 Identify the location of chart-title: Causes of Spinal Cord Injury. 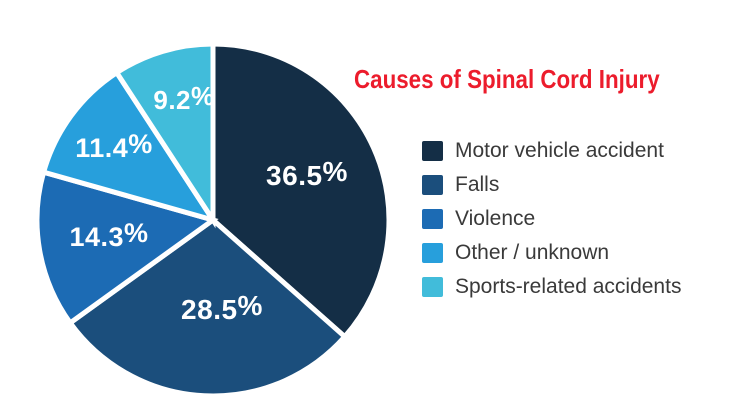
(507, 79).